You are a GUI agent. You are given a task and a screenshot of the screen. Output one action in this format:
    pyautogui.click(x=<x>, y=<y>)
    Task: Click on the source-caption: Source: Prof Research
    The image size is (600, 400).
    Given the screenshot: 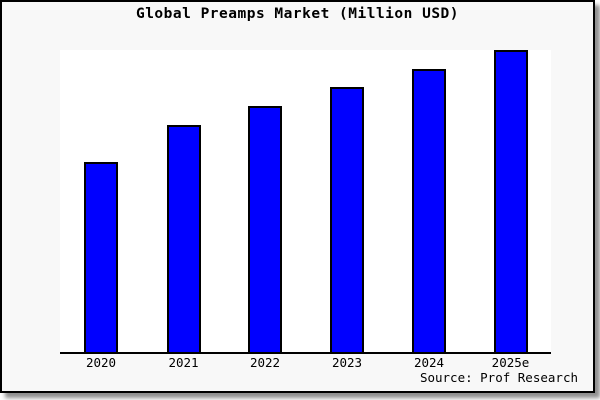 What is the action you would take?
    pyautogui.click(x=498, y=377)
    